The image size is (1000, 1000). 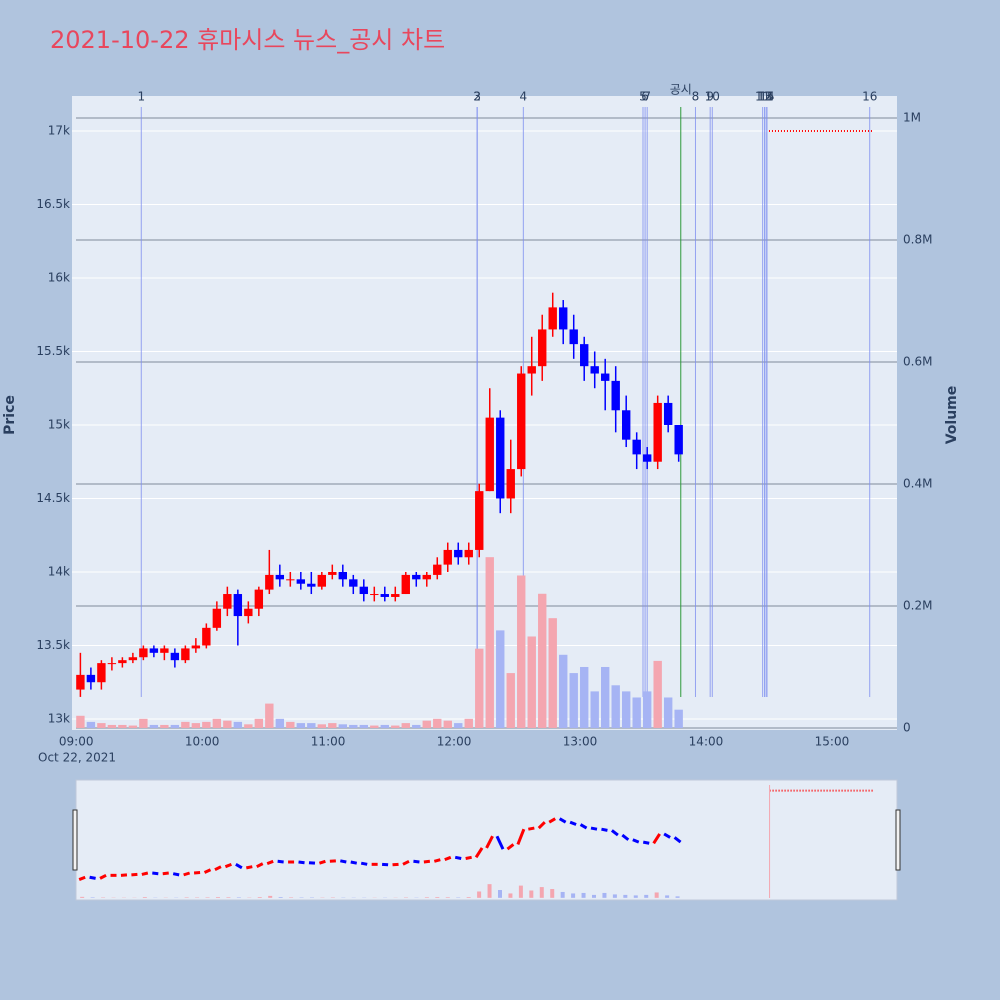 I want to click on y-tick-label: 16k, so click(x=59, y=277).